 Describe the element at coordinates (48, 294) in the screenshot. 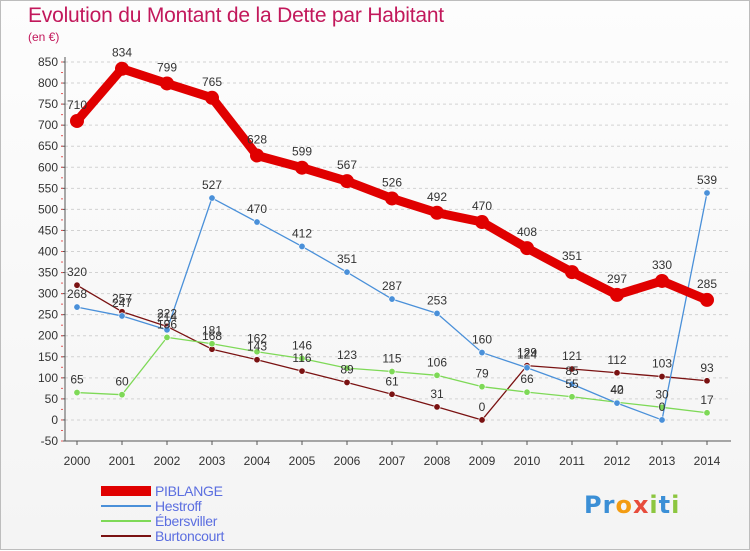

I see `y-tick-label: 300` at that location.